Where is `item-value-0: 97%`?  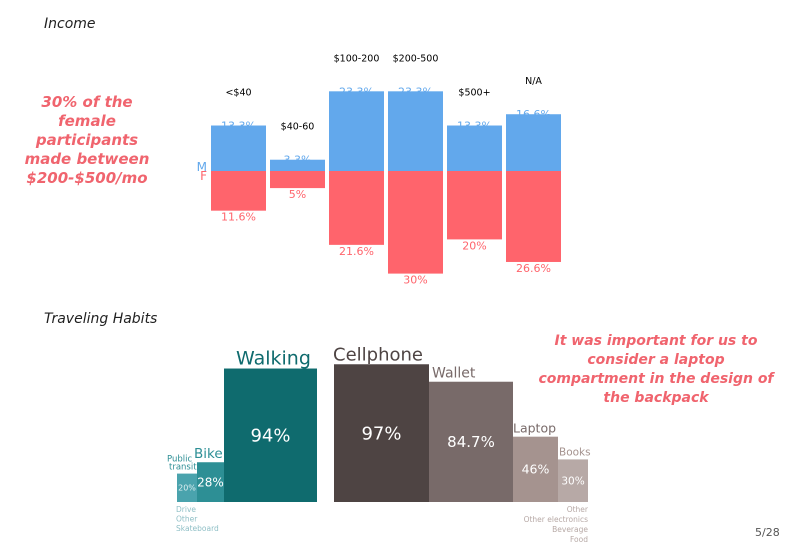 item-value-0: 97% is located at coordinates (381, 433).